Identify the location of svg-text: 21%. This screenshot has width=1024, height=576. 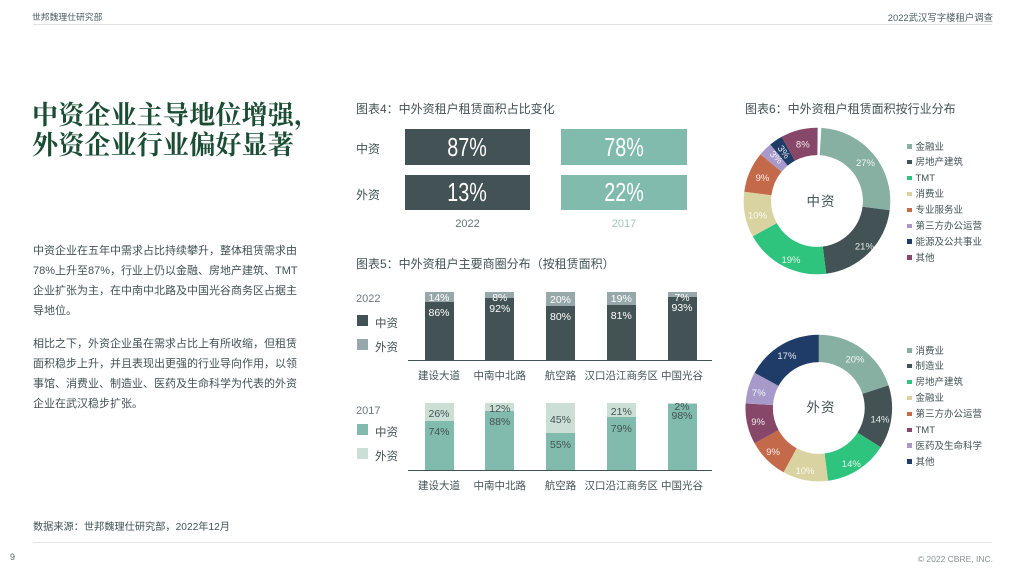
(865, 246).